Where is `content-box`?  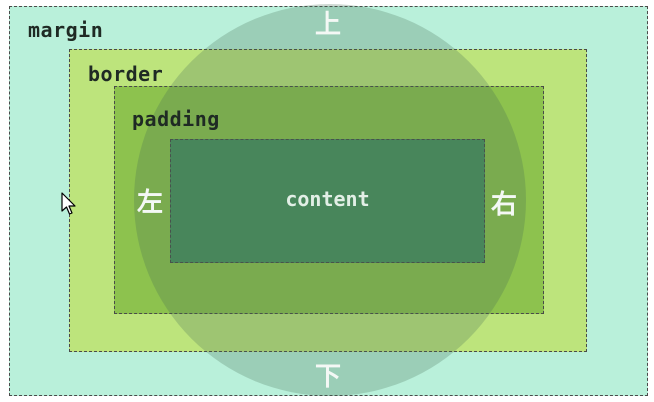 content-box is located at coordinates (327, 201).